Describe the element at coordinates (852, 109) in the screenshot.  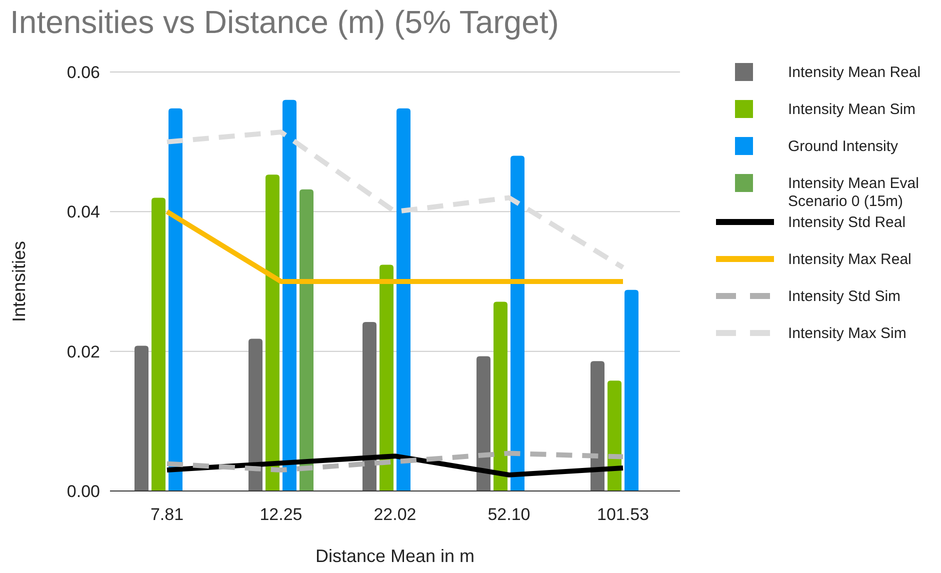
I see `legend-label: Intensity Mean Sim` at that location.